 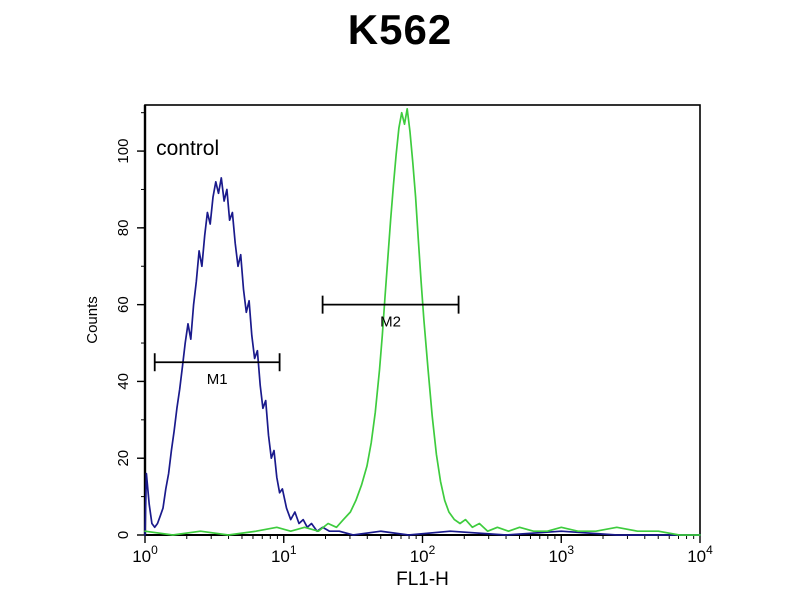 I want to click on gate-marker-m1: M1, so click(x=217, y=370).